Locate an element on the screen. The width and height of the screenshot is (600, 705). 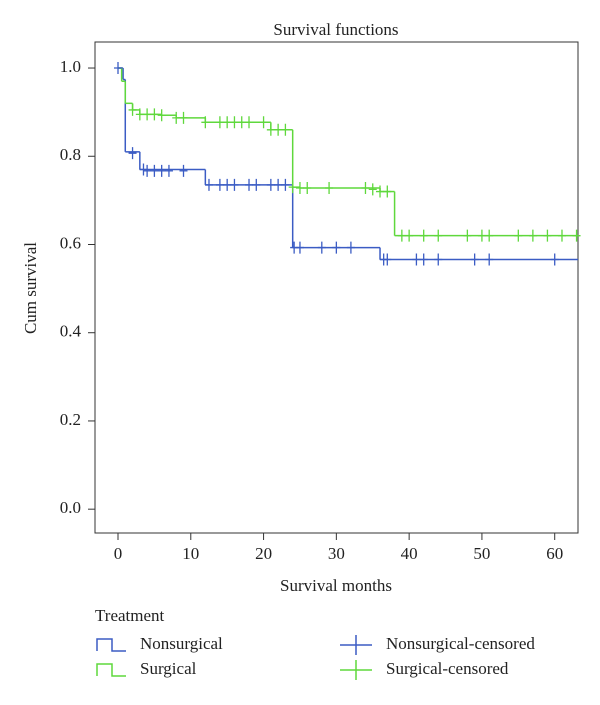
y-tick-label: 0.2 is located at coordinates (70, 419).